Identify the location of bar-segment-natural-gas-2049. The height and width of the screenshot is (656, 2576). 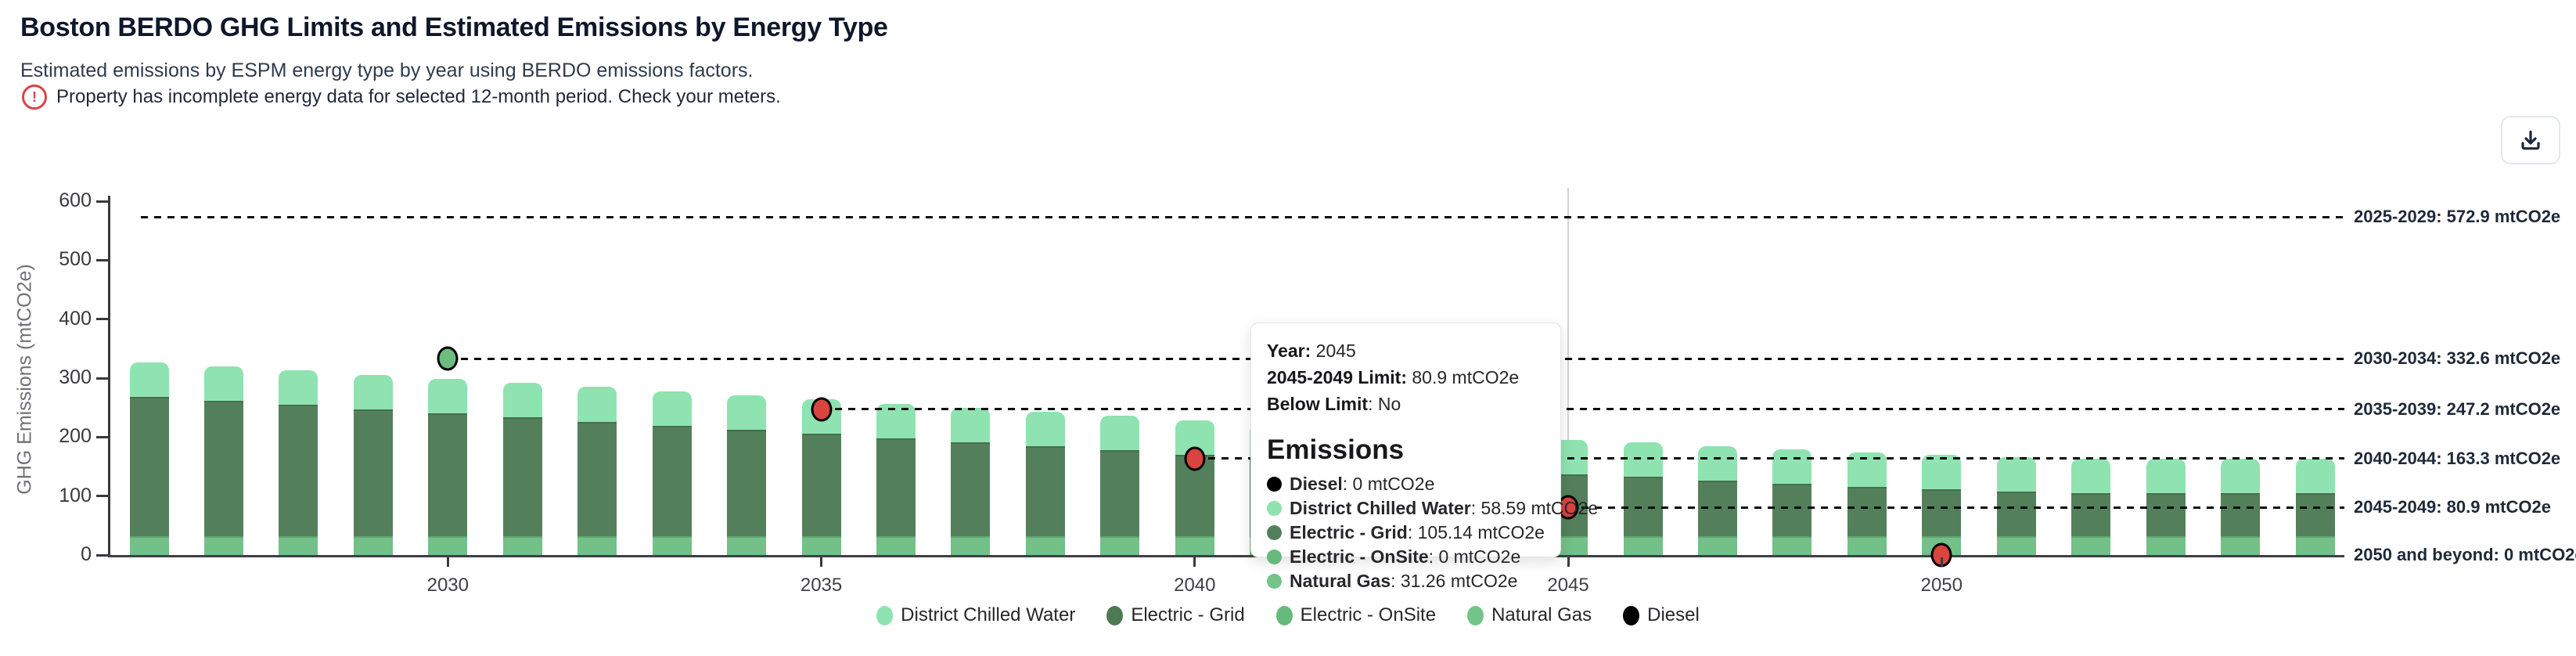
(1867, 545).